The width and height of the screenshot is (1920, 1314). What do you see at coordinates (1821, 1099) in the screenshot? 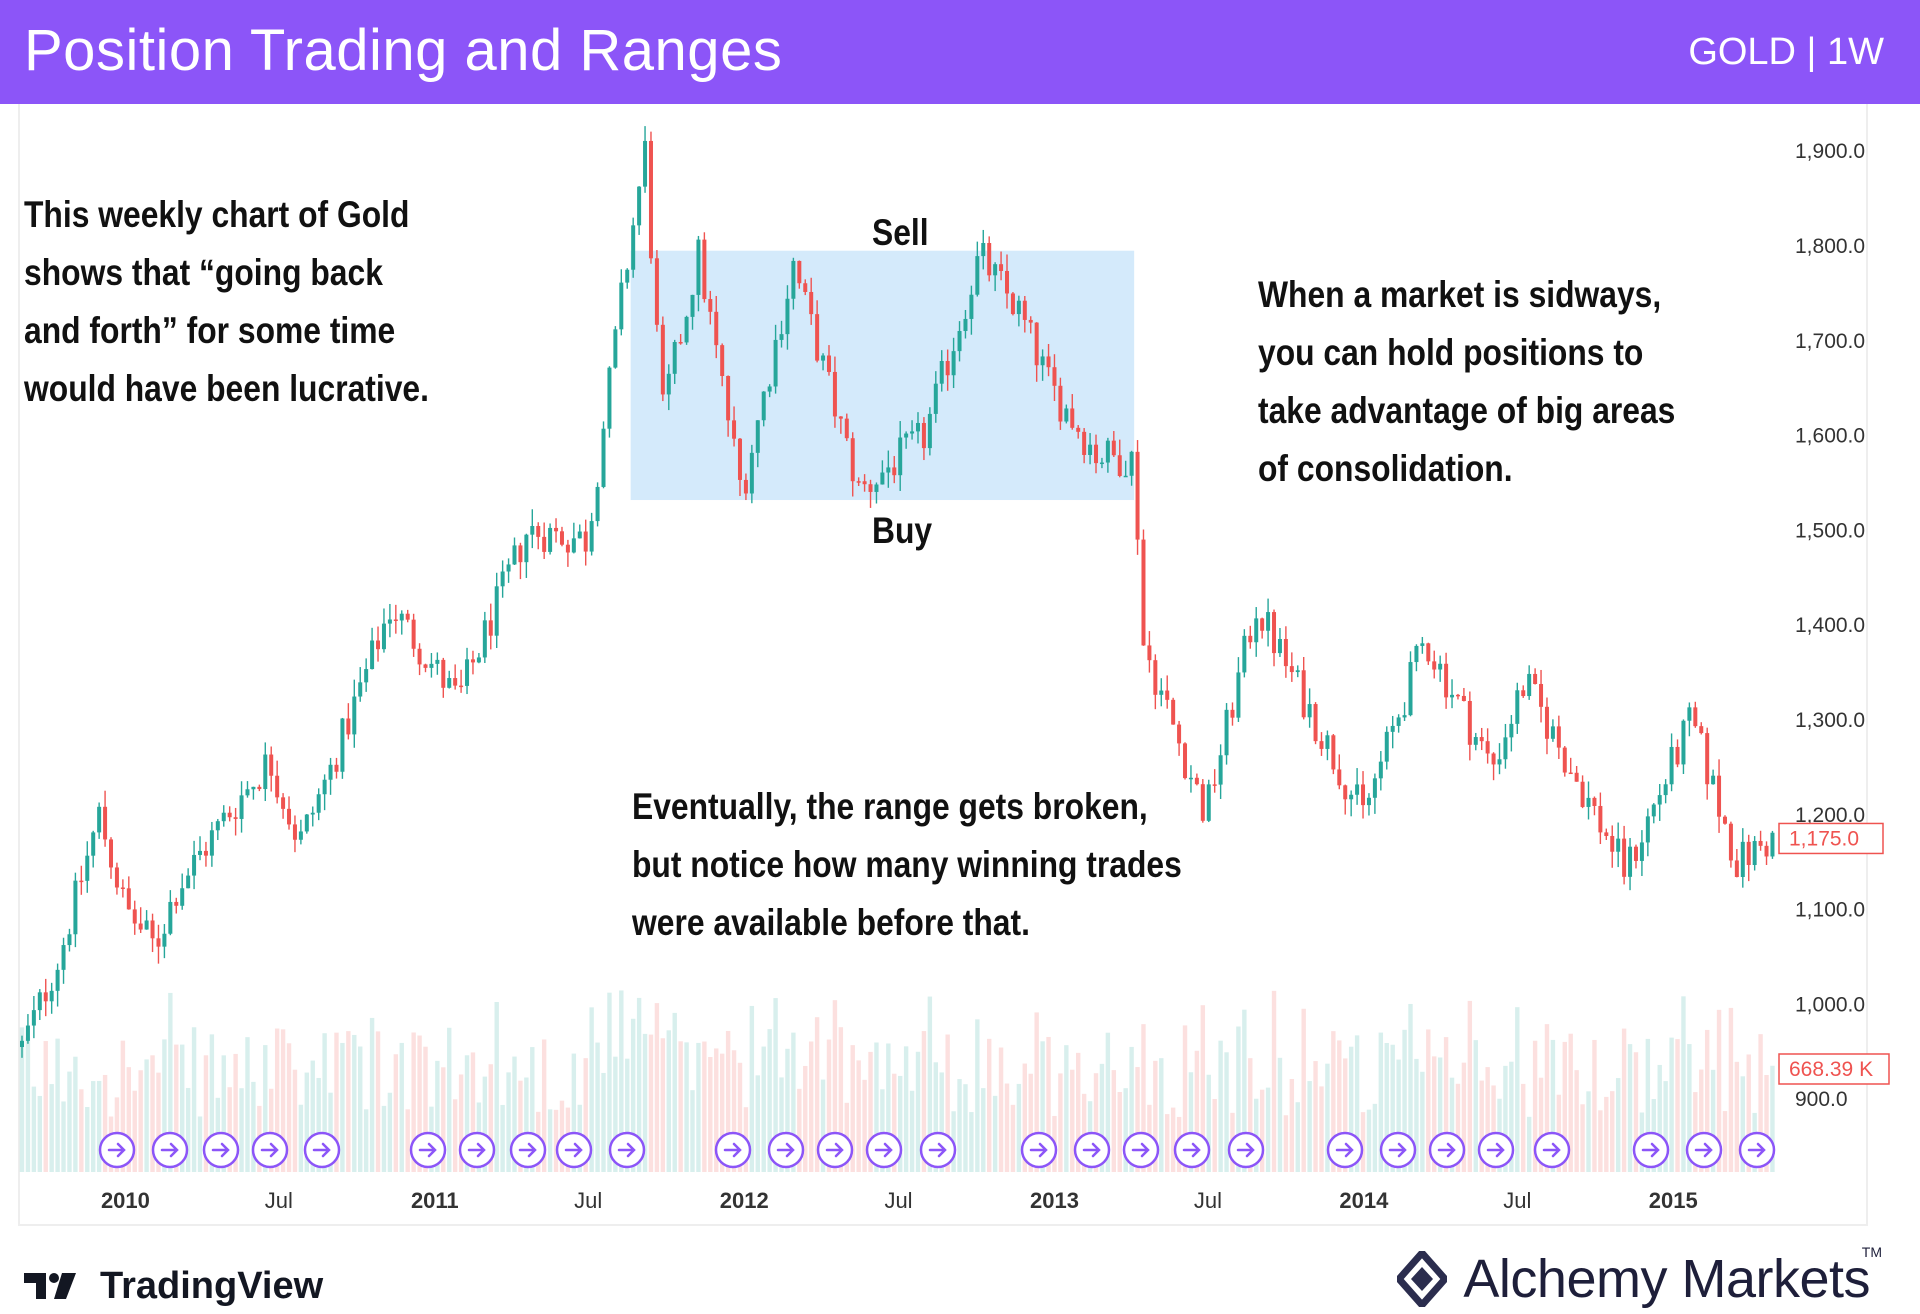
I see `y-tick-label: 900.0` at bounding box center [1821, 1099].